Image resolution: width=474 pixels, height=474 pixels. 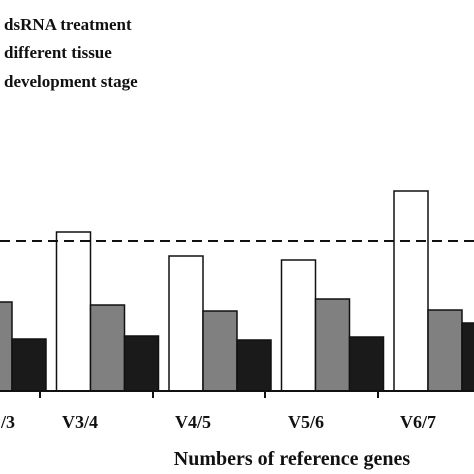 What do you see at coordinates (80, 422) in the screenshot?
I see `x-tick-label: V3/4` at bounding box center [80, 422].